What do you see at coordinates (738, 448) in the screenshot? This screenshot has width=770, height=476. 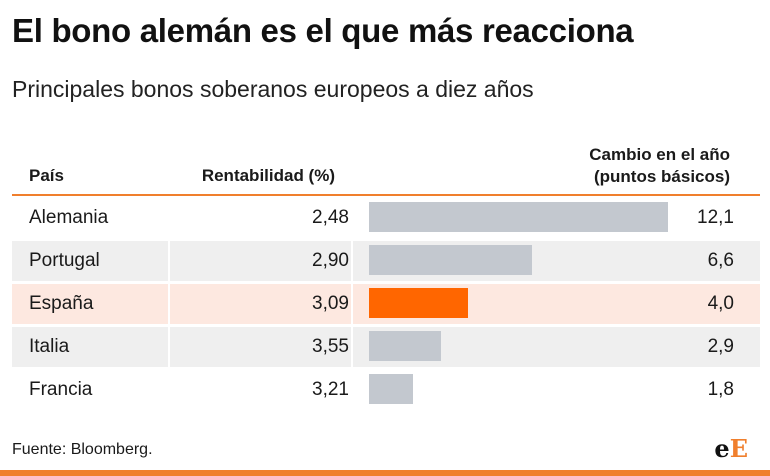 I see `logo-part-2: E` at bounding box center [738, 448].